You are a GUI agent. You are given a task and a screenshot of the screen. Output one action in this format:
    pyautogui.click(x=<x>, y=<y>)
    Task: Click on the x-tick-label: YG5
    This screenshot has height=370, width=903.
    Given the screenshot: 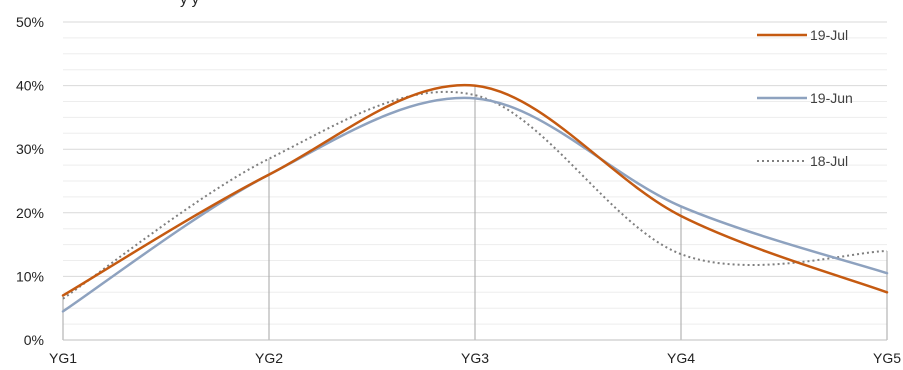 What is the action you would take?
    pyautogui.click(x=887, y=358)
    